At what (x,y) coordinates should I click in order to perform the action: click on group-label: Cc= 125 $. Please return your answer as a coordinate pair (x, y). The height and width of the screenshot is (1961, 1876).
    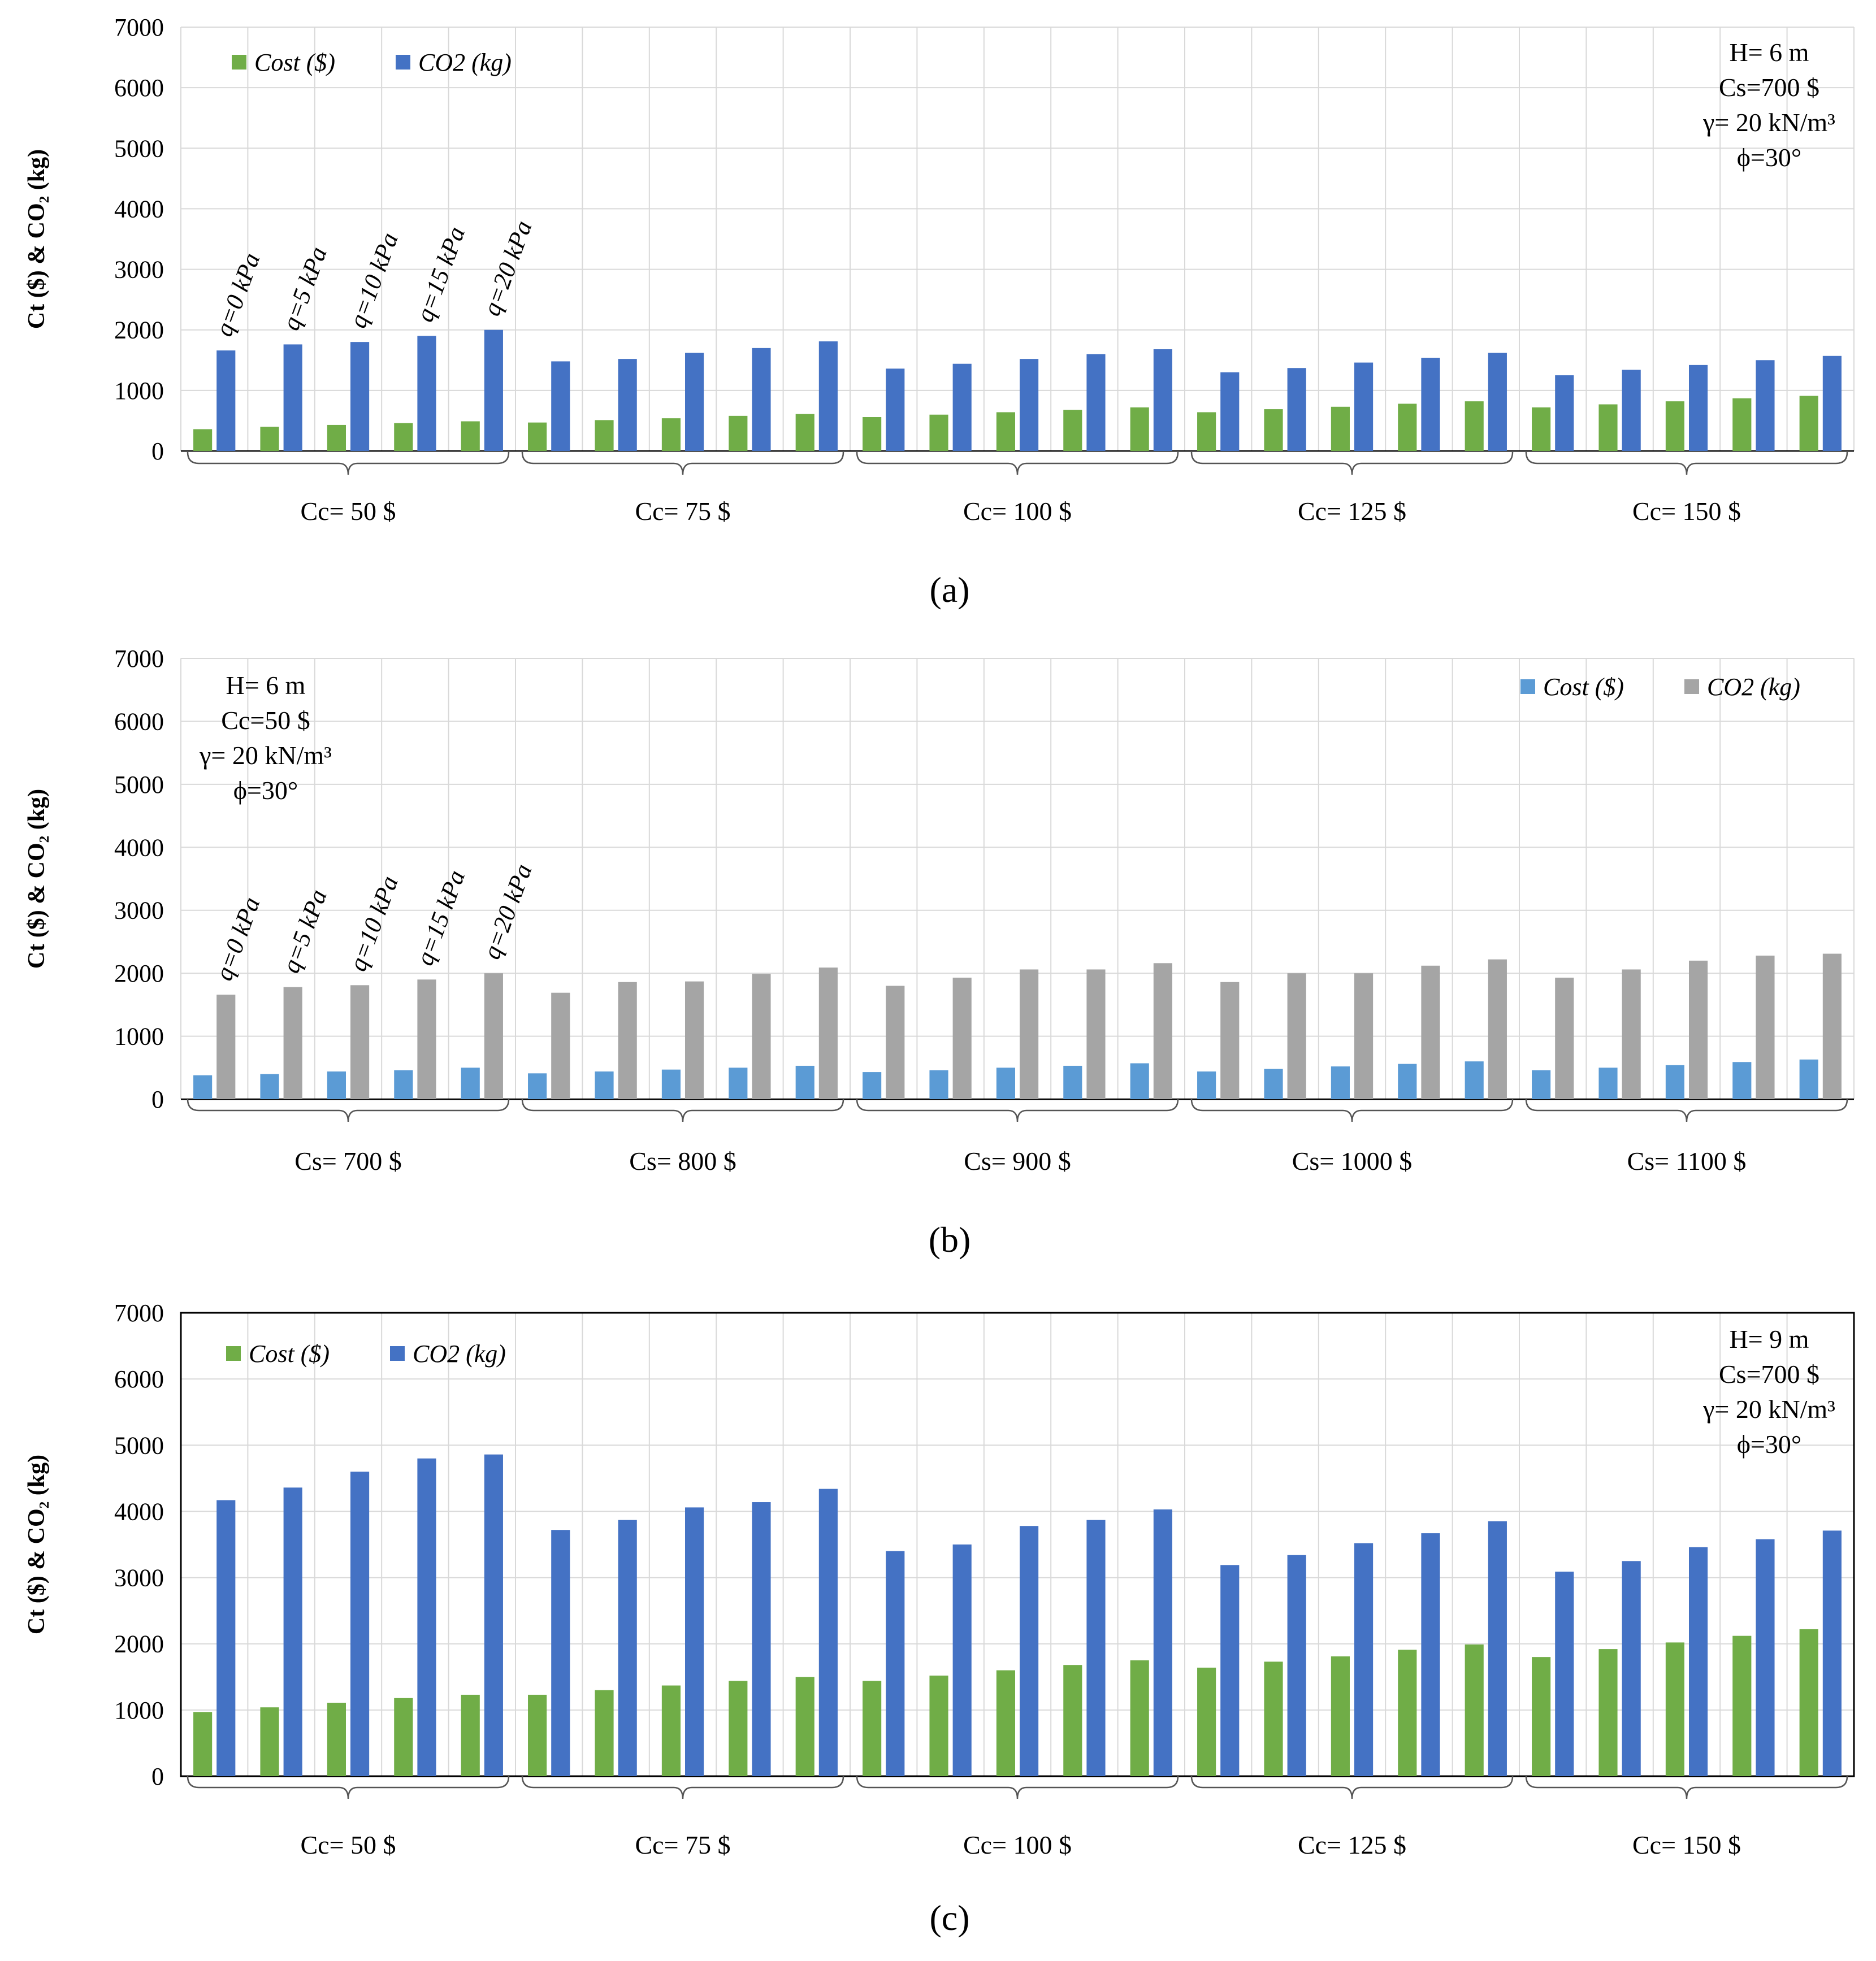
    Looking at the image, I should click on (1352, 1844).